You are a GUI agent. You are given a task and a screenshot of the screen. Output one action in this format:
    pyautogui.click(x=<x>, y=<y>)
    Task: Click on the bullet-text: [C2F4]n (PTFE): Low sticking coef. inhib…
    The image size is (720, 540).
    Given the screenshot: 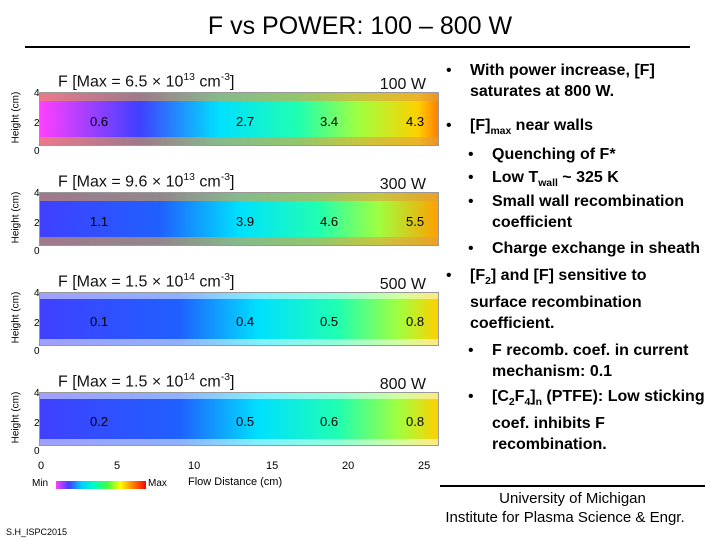 What is the action you would take?
    pyautogui.click(x=600, y=420)
    